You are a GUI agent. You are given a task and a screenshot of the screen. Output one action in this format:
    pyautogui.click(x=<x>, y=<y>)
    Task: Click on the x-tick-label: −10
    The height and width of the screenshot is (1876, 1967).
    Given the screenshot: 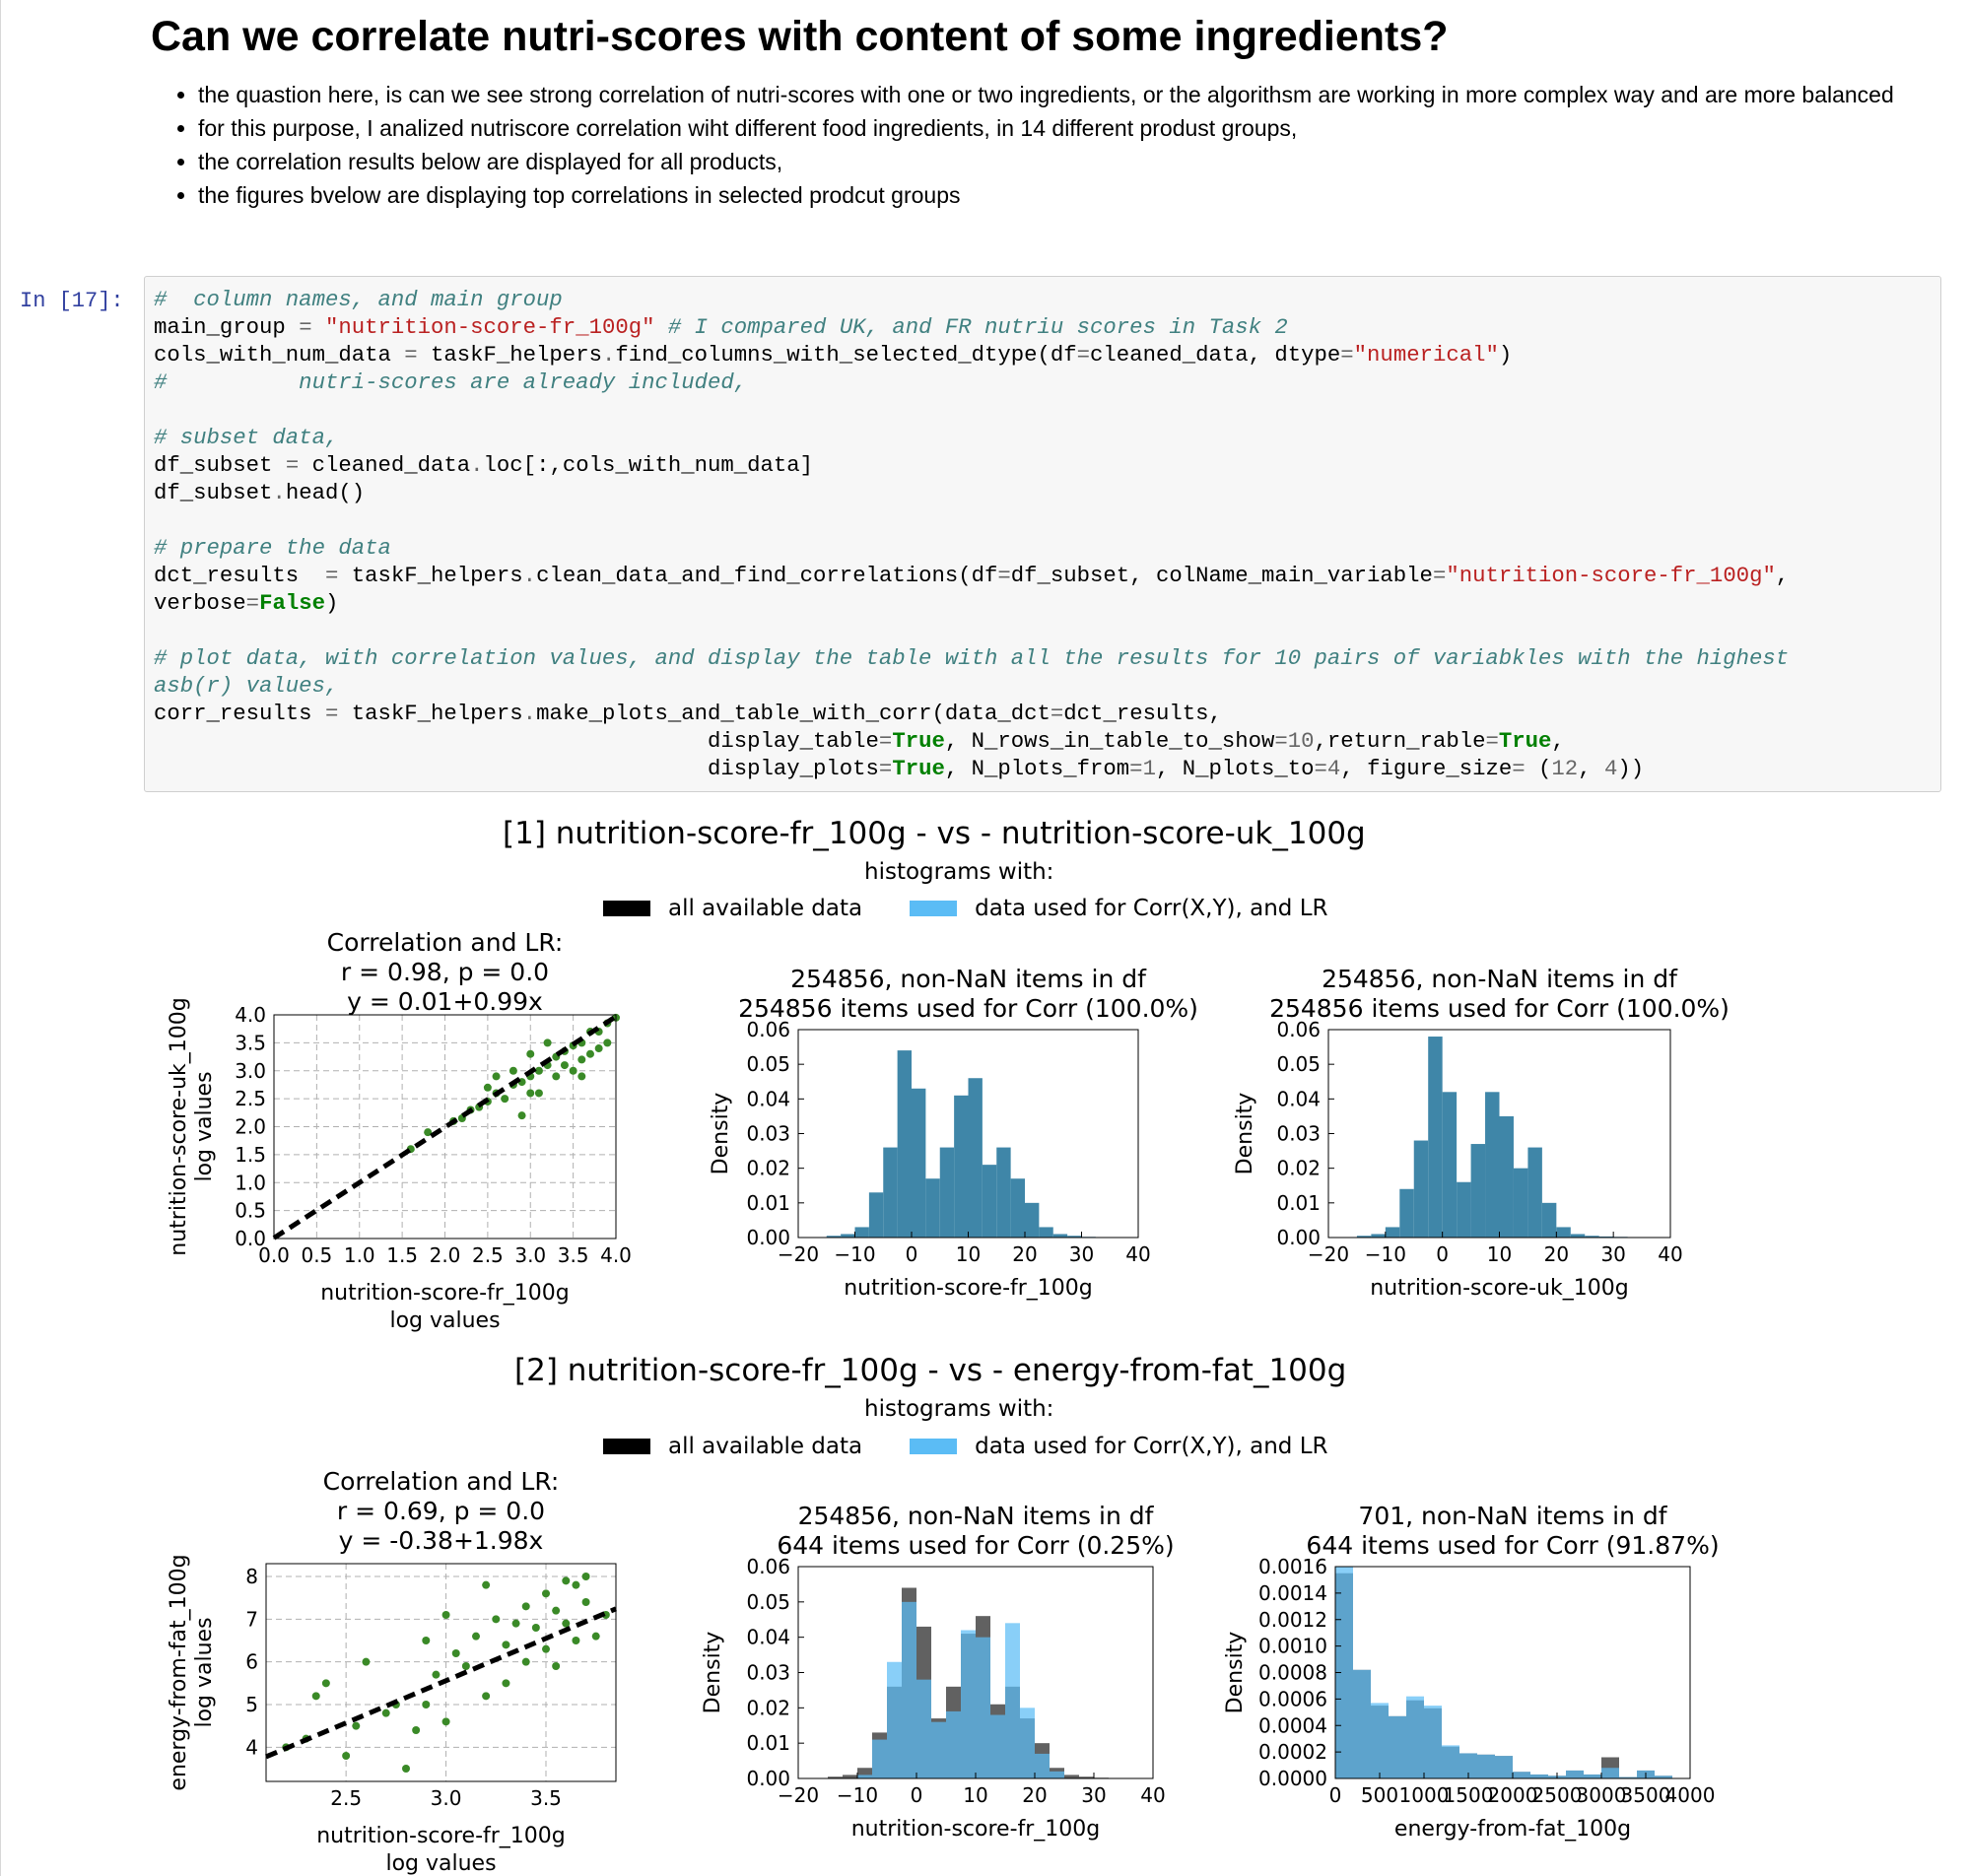 What is the action you would take?
    pyautogui.click(x=857, y=1795)
    